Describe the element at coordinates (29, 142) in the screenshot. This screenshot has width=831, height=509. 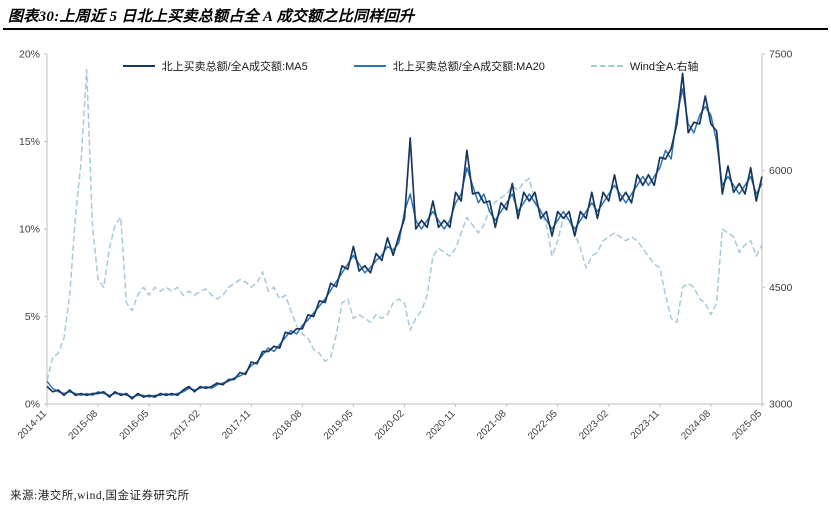
I see `left-axis-tick-label: 15%` at that location.